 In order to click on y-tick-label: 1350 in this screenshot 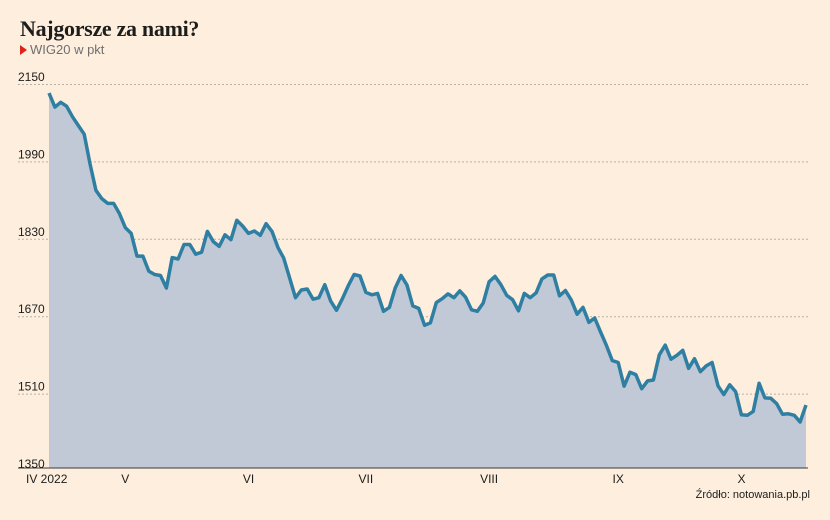, I will do `click(31, 464)`.